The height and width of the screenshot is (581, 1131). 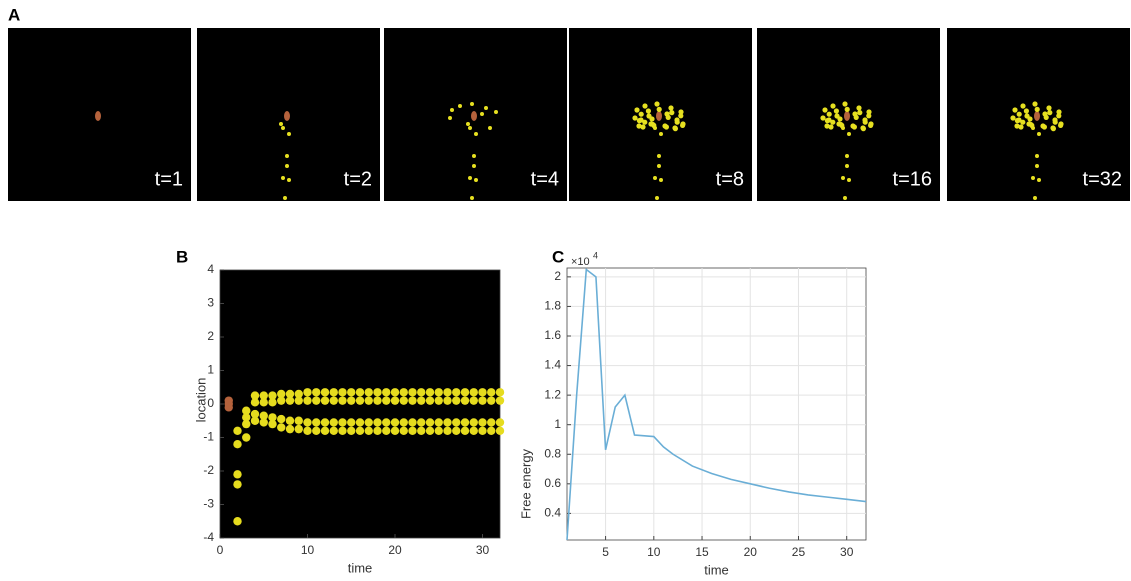 I want to click on panel-label: A, so click(x=14, y=14).